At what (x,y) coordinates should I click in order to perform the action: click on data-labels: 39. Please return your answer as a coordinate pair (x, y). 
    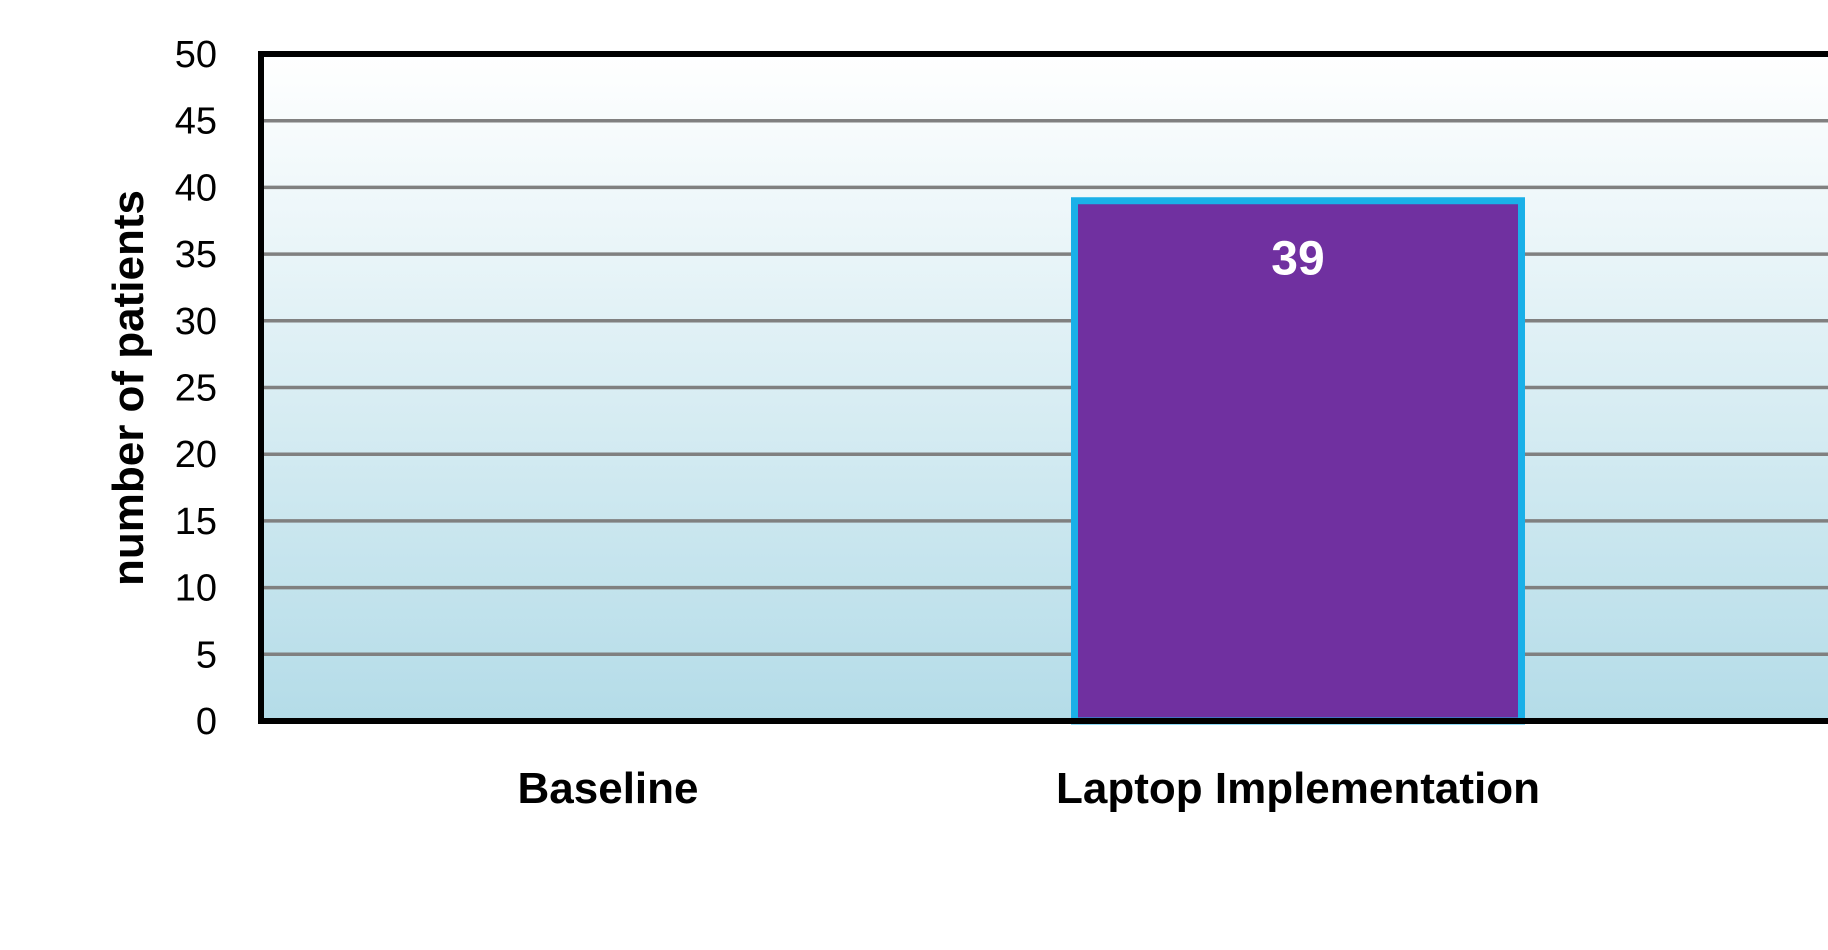
    Looking at the image, I should click on (1297, 259).